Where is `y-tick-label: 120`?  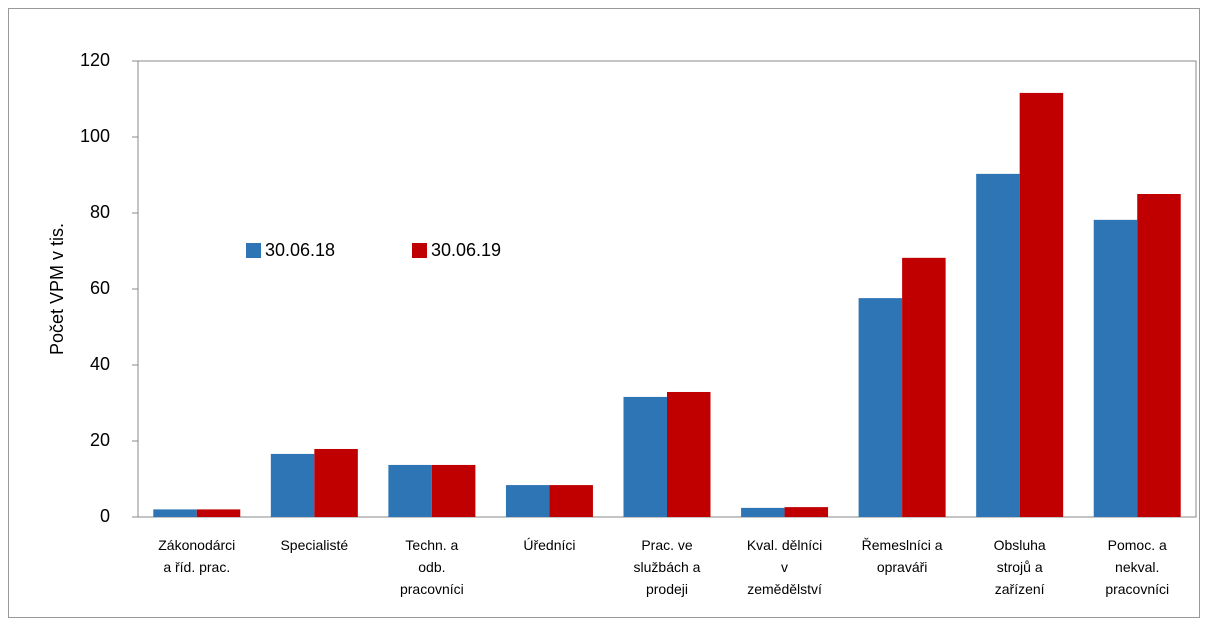
y-tick-label: 120 is located at coordinates (95, 60).